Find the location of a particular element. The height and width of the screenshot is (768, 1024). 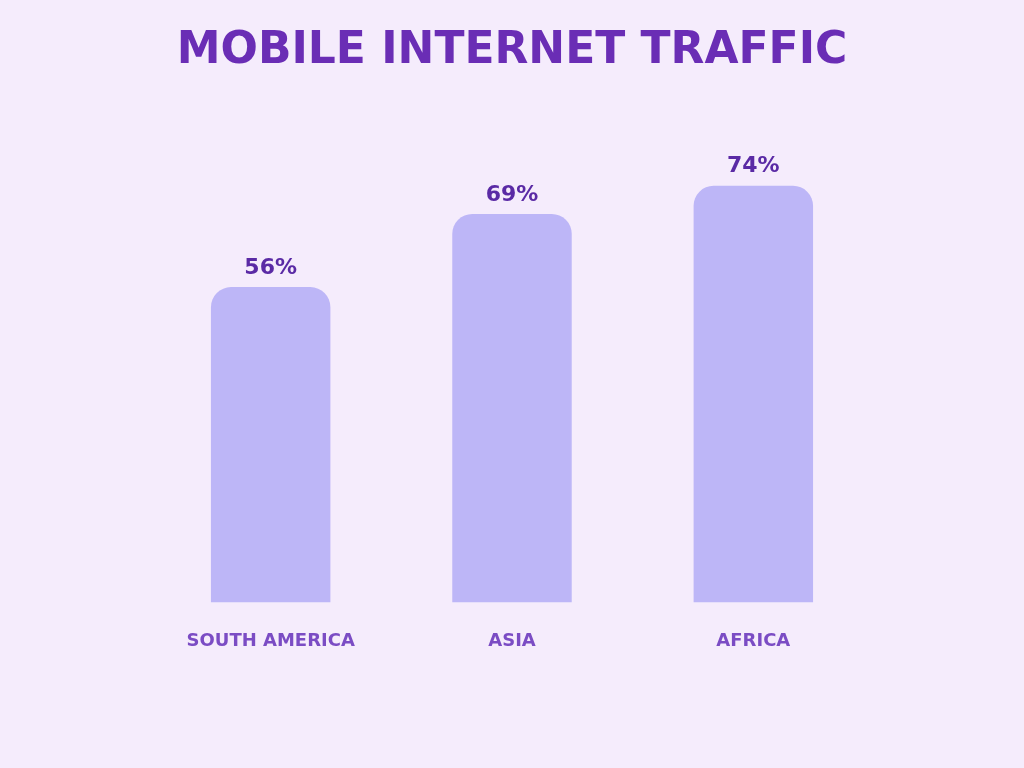

data-label: 74% is located at coordinates (753, 165).